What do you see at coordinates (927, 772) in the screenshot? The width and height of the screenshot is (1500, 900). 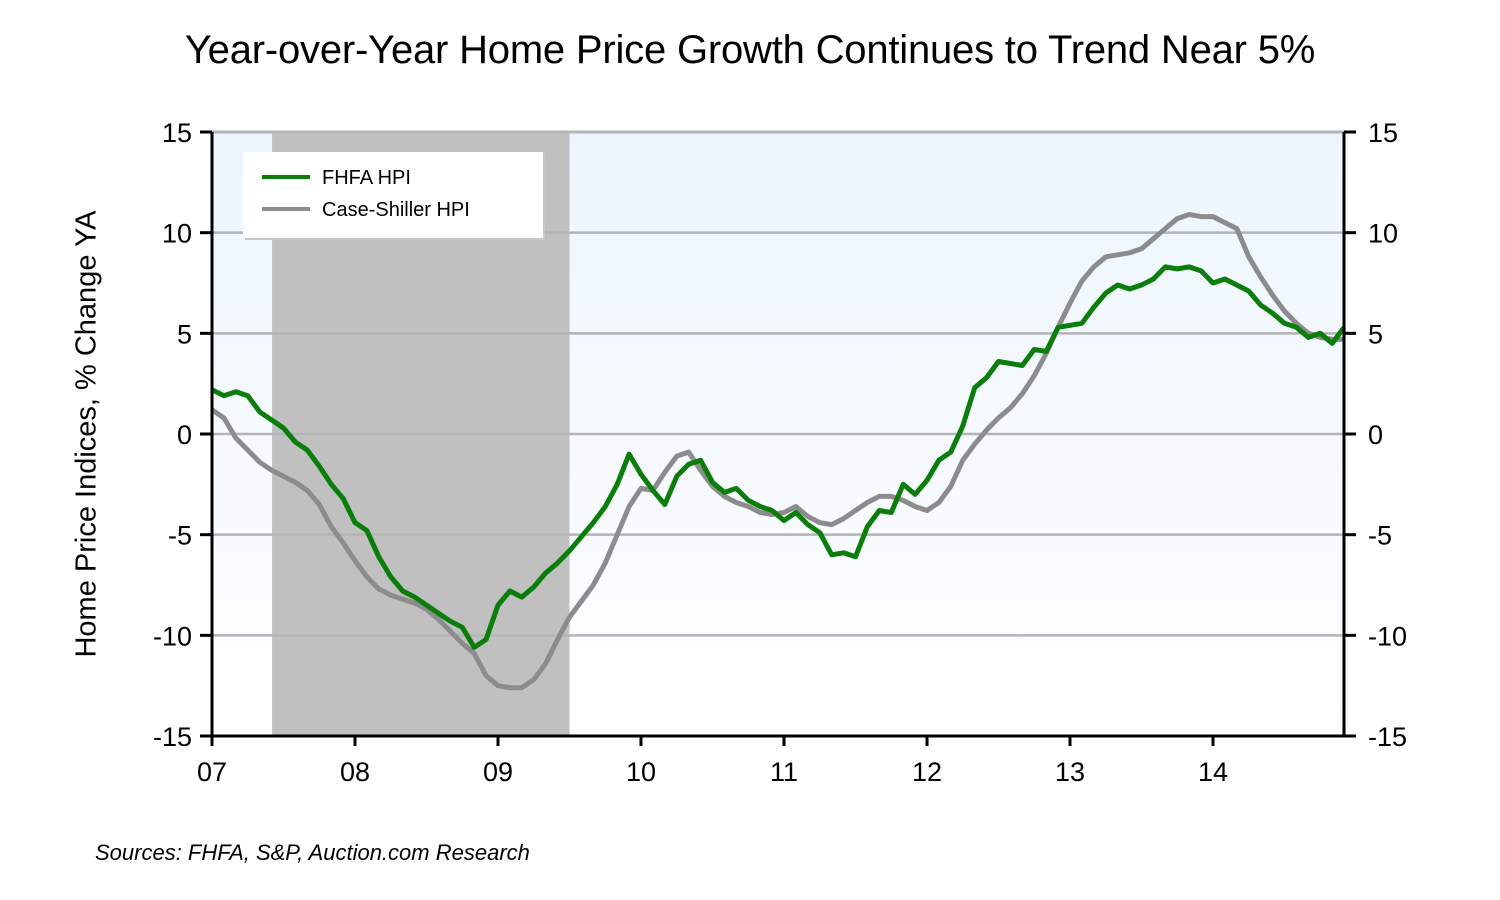 I see `x-tick-label: 12` at bounding box center [927, 772].